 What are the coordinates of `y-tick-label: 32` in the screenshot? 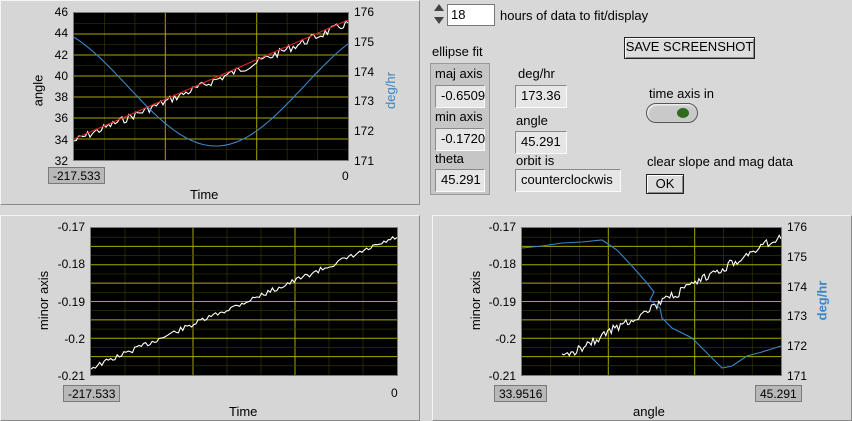 It's located at (61, 161).